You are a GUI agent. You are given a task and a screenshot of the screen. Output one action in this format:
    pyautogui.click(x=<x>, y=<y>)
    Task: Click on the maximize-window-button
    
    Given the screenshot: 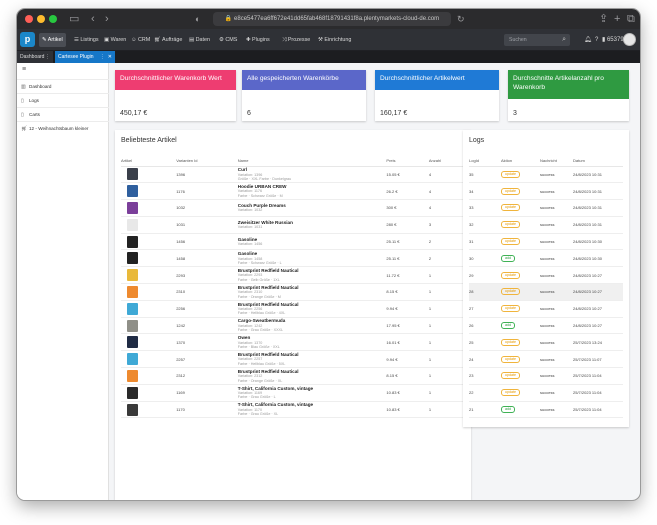 What is the action you would take?
    pyautogui.click(x=53, y=19)
    